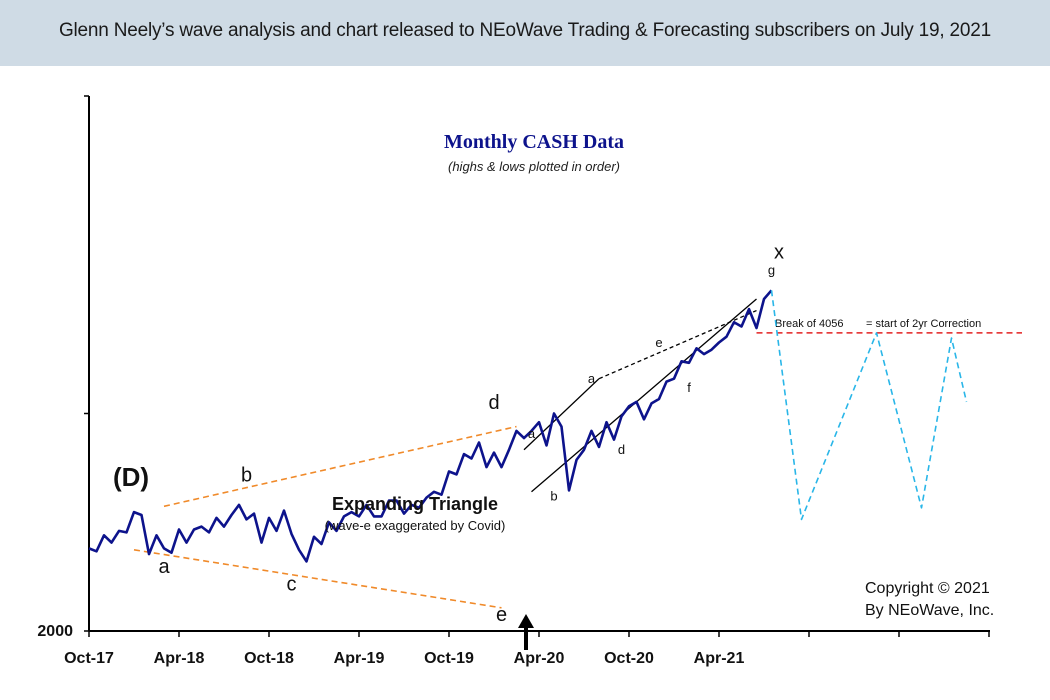 The width and height of the screenshot is (1050, 700). I want to click on channel-lower, so click(644, 395).